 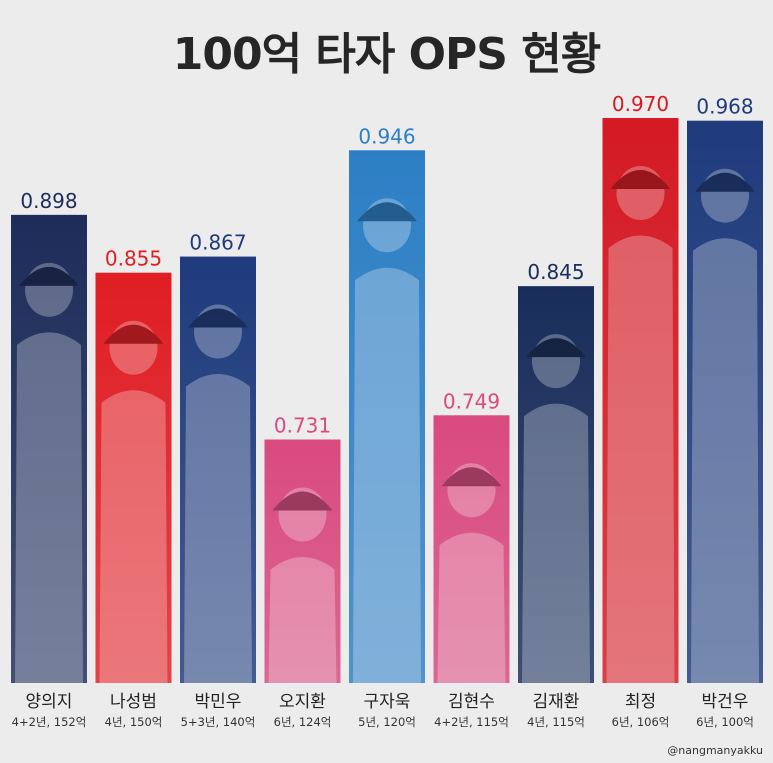 I want to click on bar-최정, so click(x=640, y=400).